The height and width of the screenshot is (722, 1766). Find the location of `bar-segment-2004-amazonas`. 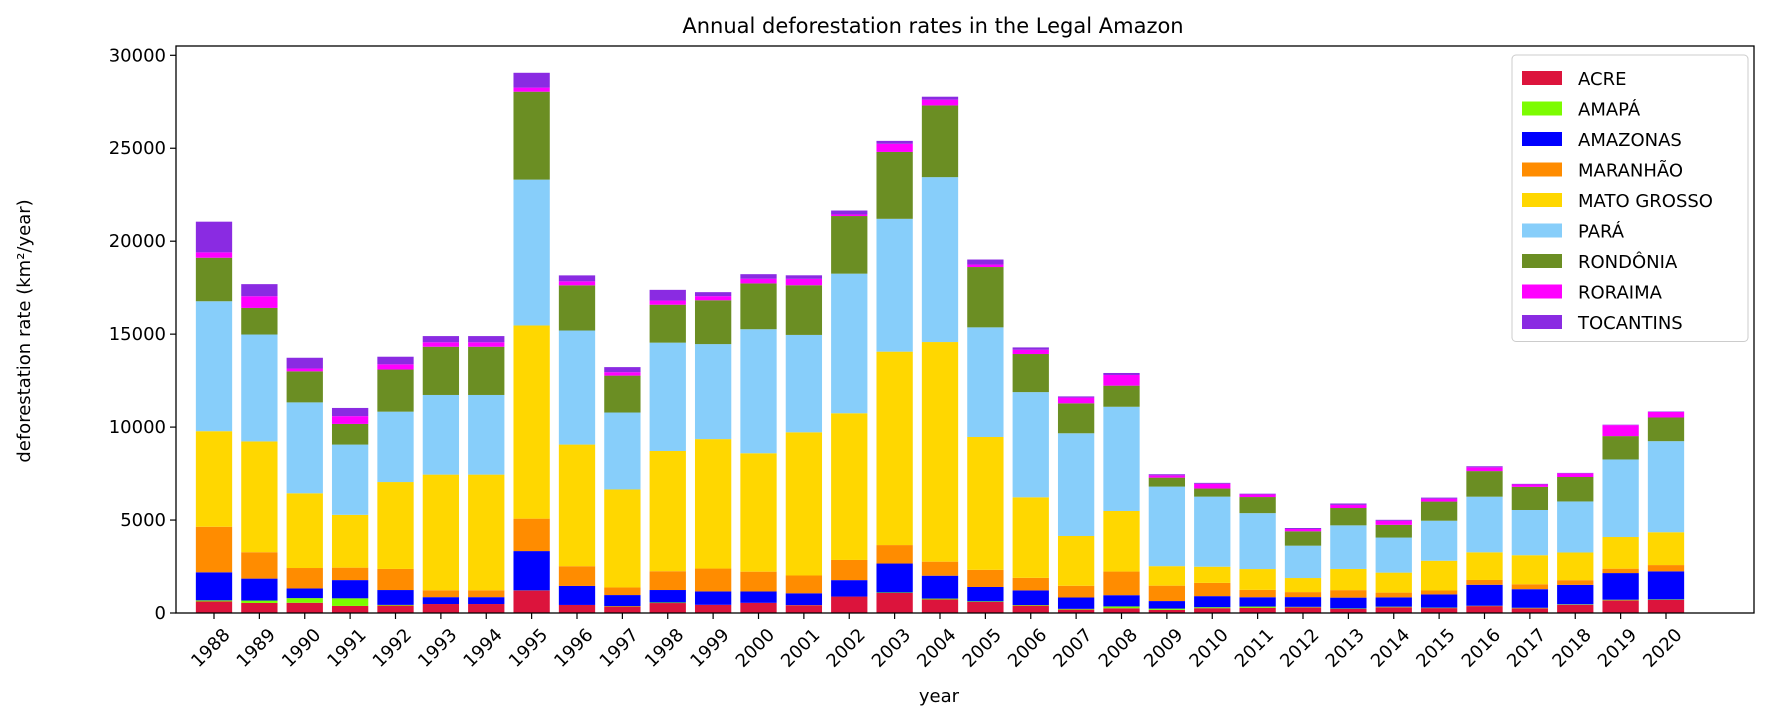

bar-segment-2004-amazonas is located at coordinates (940, 587).